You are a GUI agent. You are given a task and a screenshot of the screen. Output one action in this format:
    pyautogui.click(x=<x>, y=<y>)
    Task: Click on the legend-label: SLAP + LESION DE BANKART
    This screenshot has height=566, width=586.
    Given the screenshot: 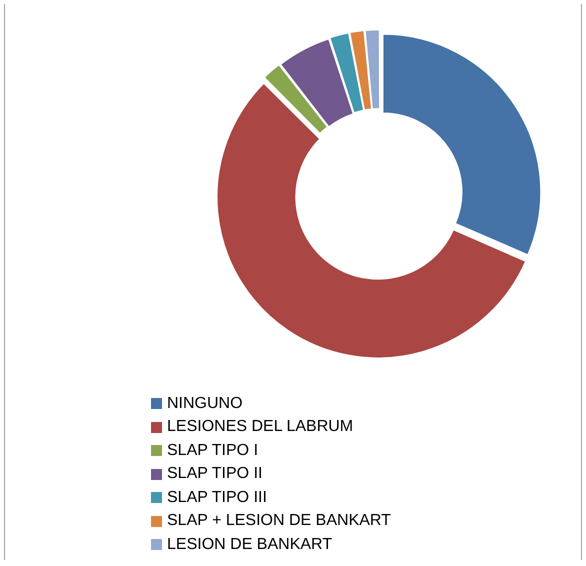 What is the action you would take?
    pyautogui.click(x=279, y=521)
    